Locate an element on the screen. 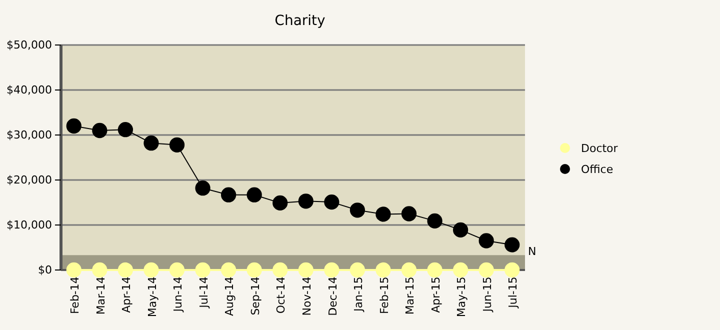 The width and height of the screenshot is (720, 330). x-tick-label: Sep-14 is located at coordinates (255, 296).